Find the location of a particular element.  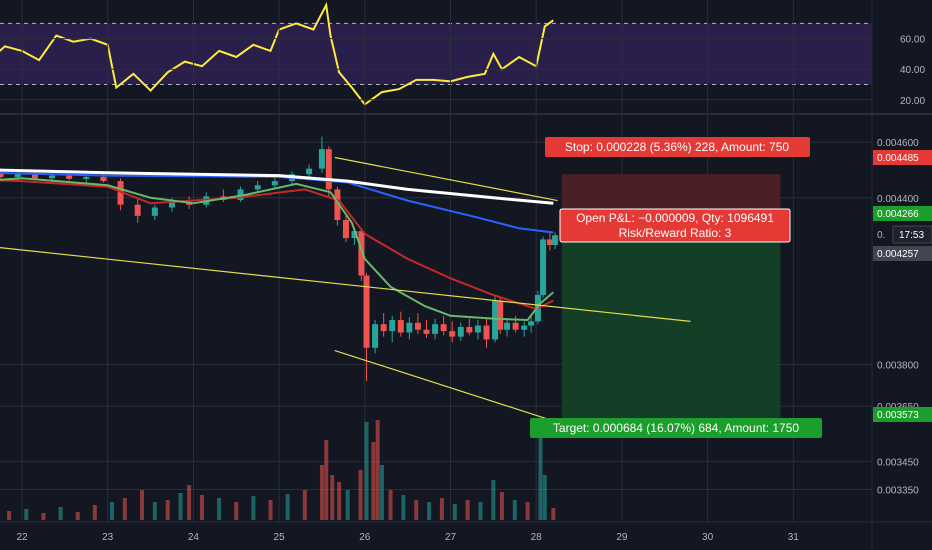

x-tick-24: 24 is located at coordinates (194, 537).